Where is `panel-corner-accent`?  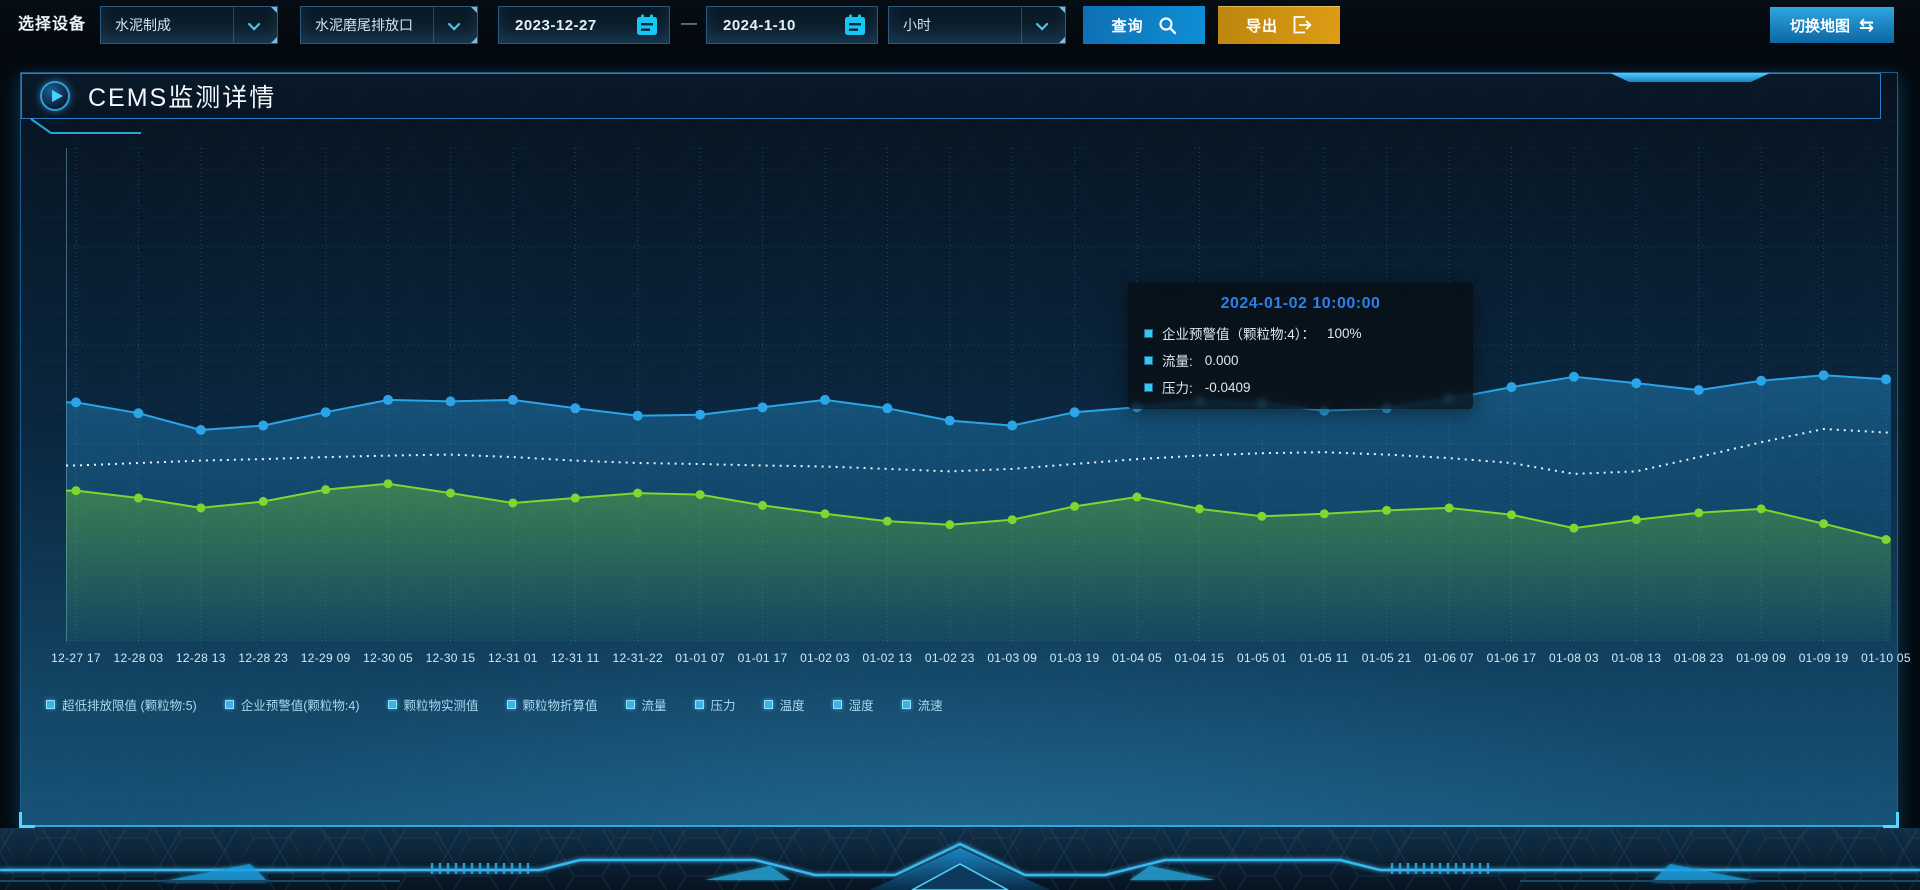
panel-corner-accent is located at coordinates (1891, 820).